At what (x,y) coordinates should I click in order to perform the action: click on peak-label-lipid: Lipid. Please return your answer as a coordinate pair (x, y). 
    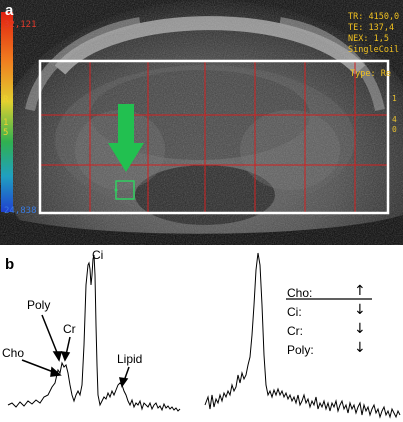
    Looking at the image, I should click on (130, 359).